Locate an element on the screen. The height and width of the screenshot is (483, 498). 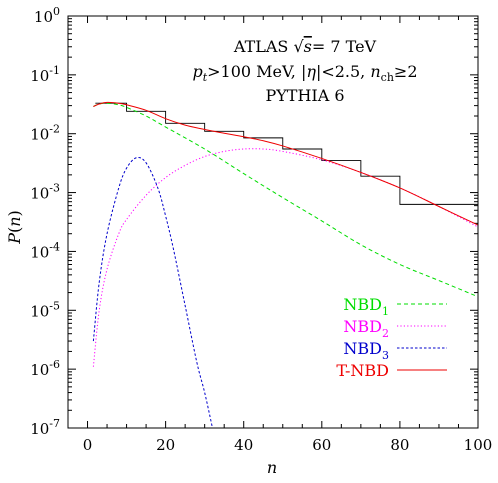
x-tick-labels: 0 20 40 60 80 100 is located at coordinates (288, 445).